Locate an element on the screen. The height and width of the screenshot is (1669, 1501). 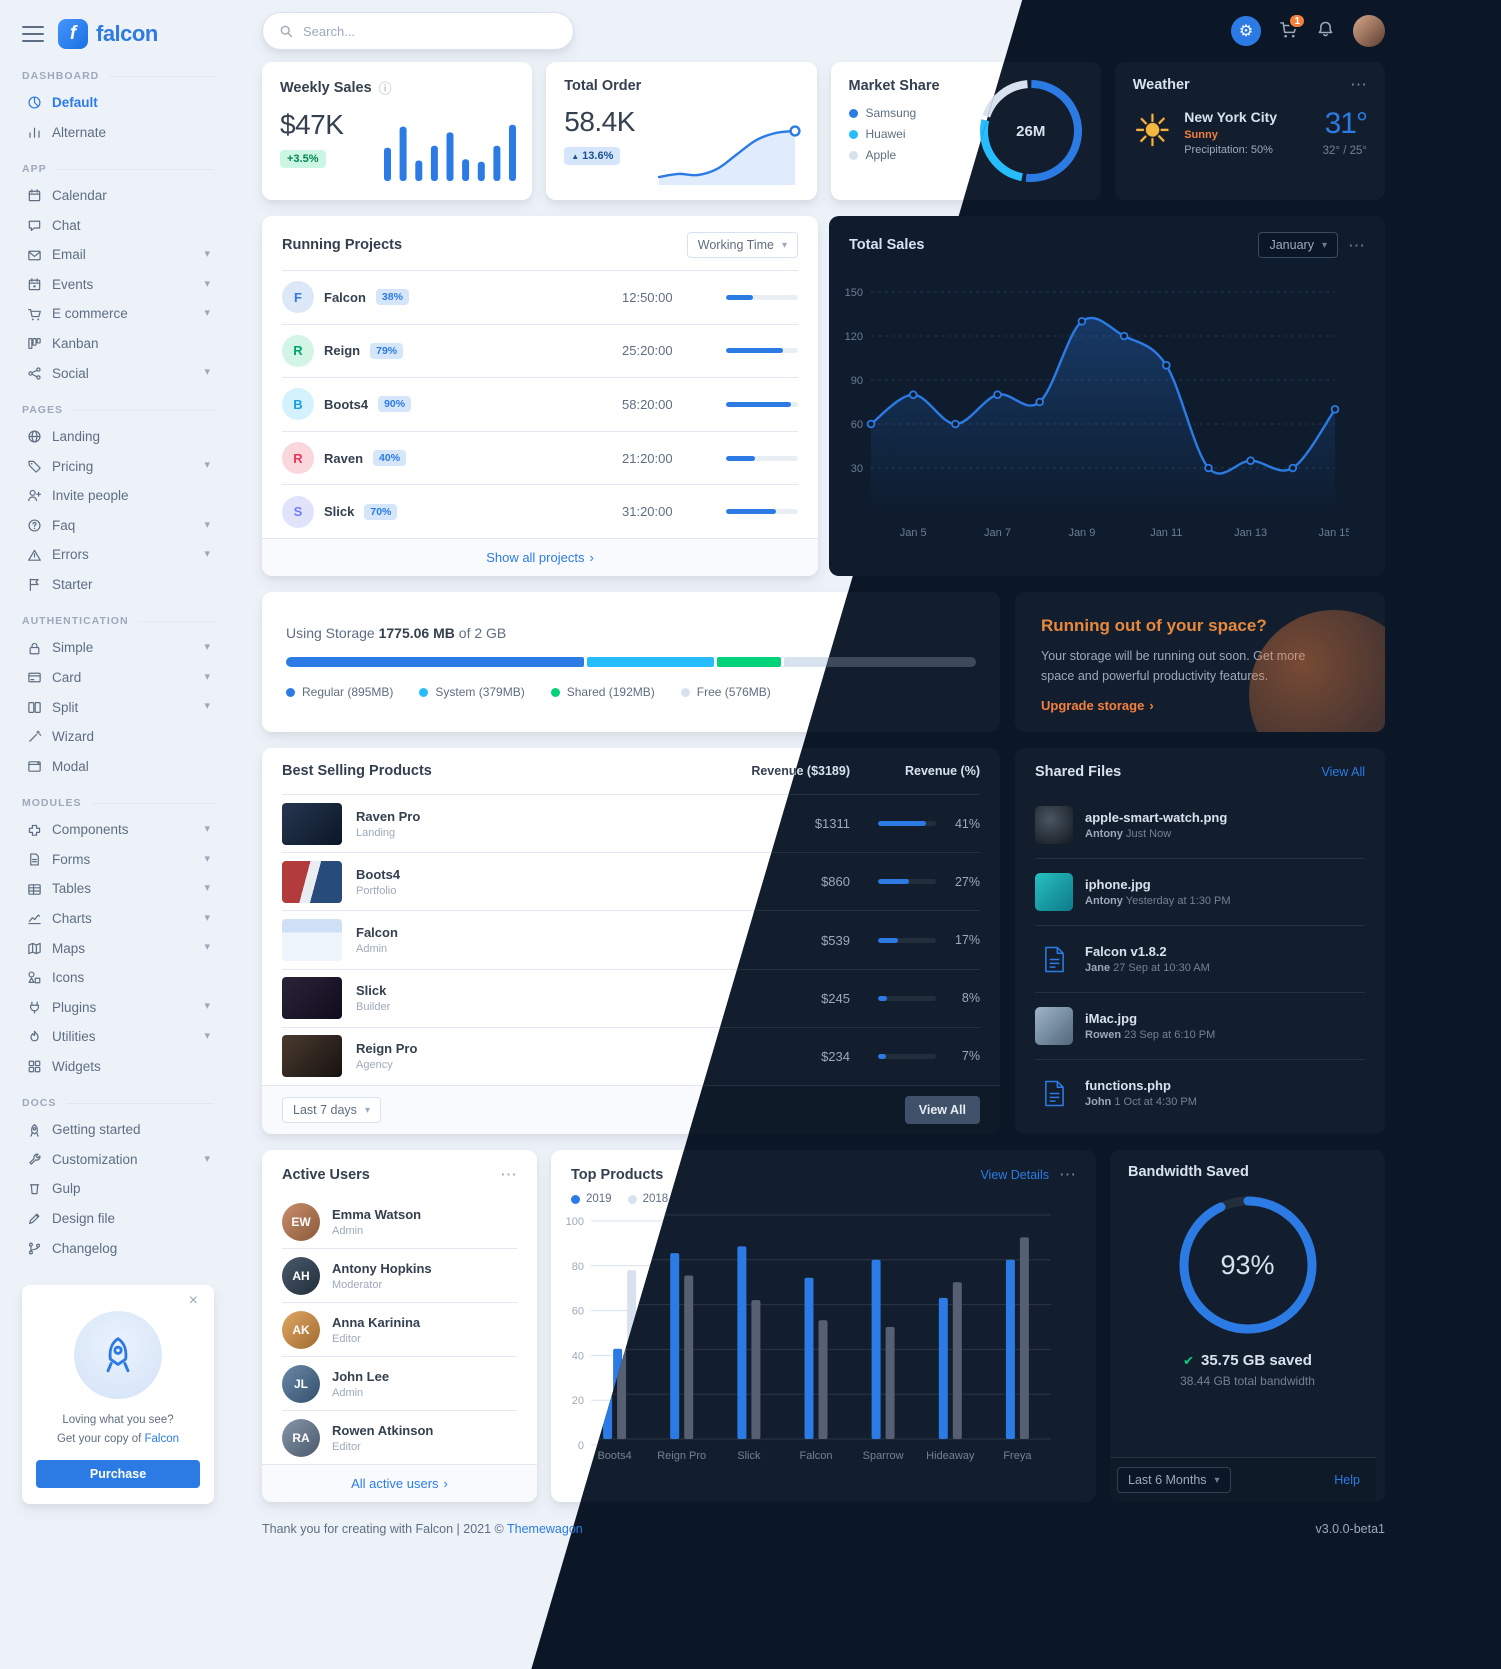
sidebar-item-split: Split ▾ is located at coordinates (118, 708).